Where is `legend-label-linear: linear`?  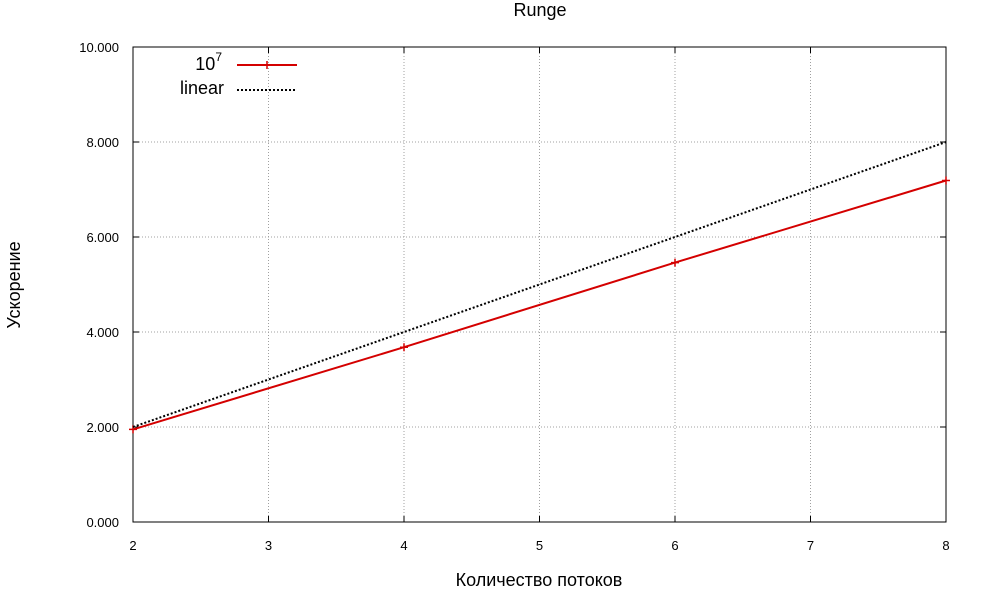 legend-label-linear: linear is located at coordinates (202, 88).